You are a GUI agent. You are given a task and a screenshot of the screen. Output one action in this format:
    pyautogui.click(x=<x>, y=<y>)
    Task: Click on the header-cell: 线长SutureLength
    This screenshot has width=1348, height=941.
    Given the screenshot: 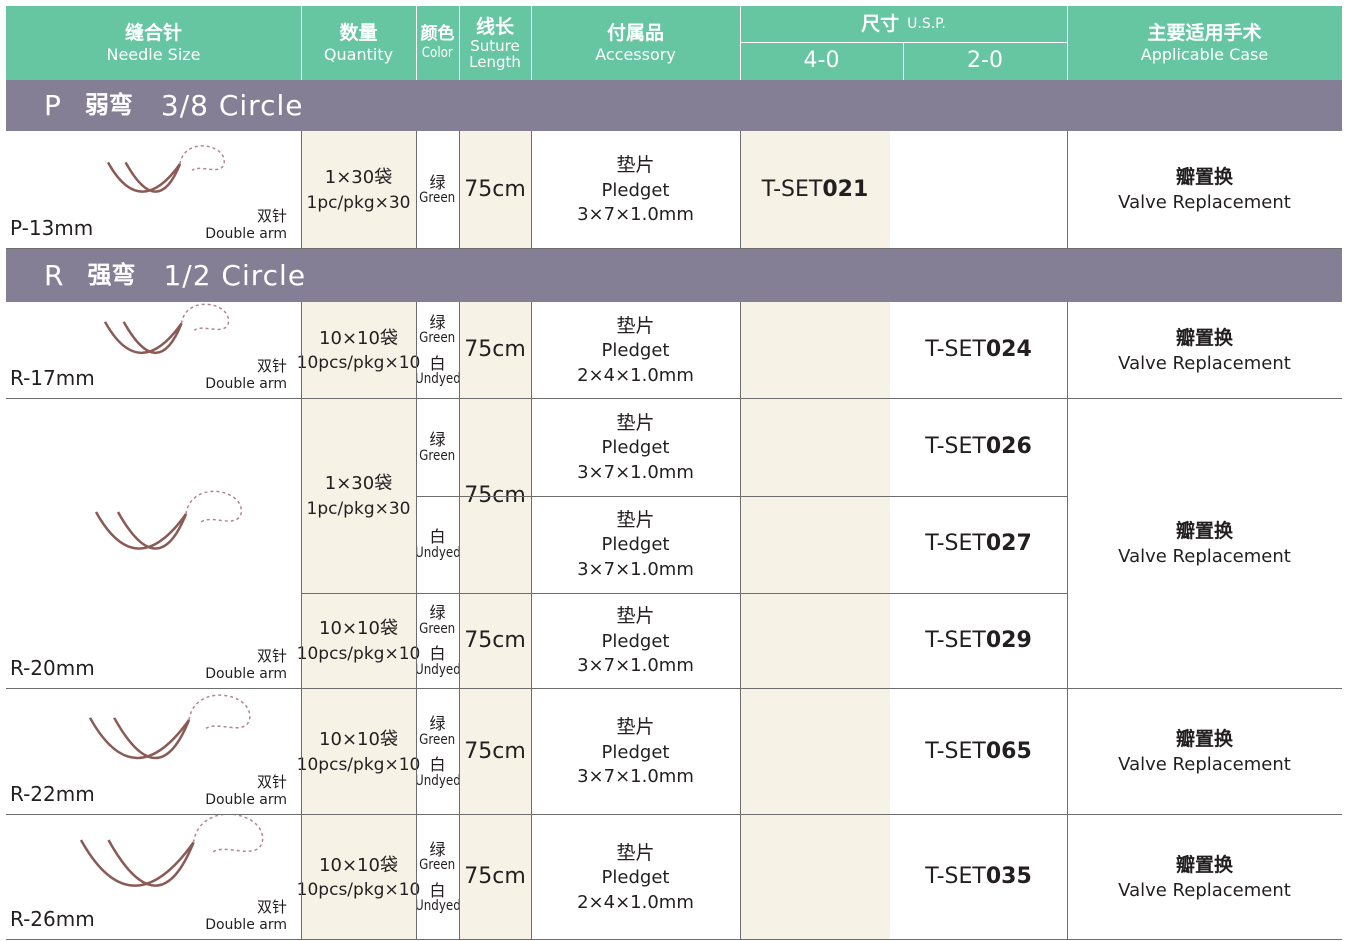 What is the action you would take?
    pyautogui.click(x=495, y=43)
    